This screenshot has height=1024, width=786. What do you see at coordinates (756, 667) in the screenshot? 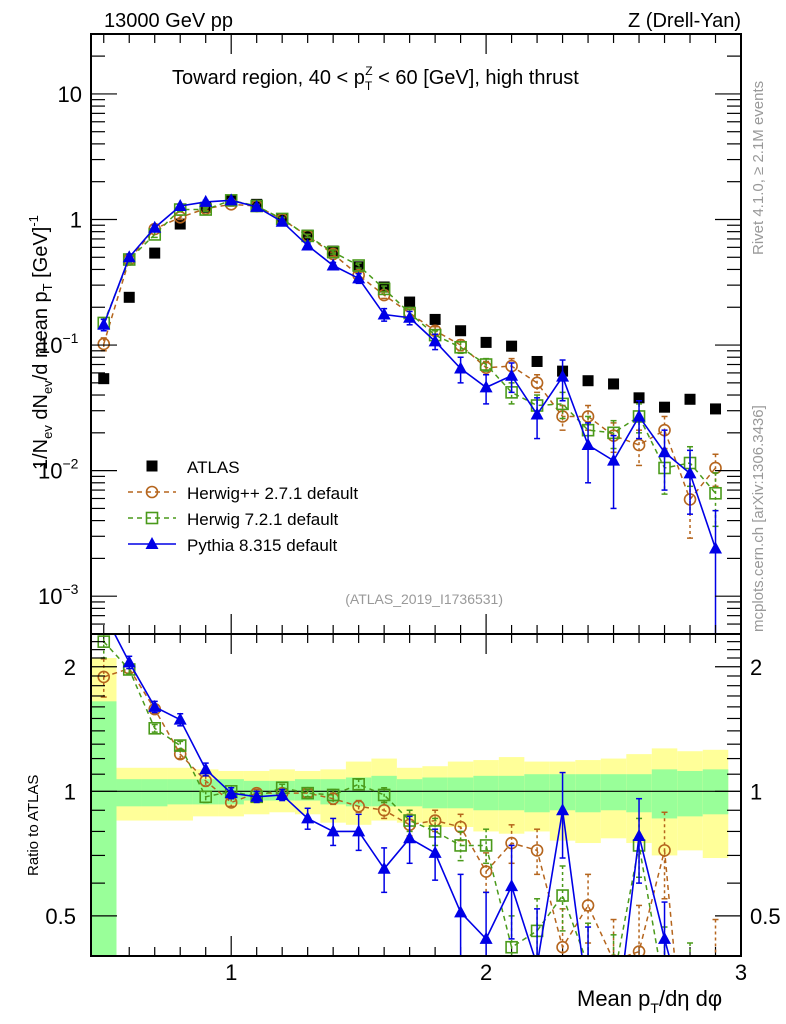
I see `ratio-y-tick-label-right: 2` at bounding box center [756, 667].